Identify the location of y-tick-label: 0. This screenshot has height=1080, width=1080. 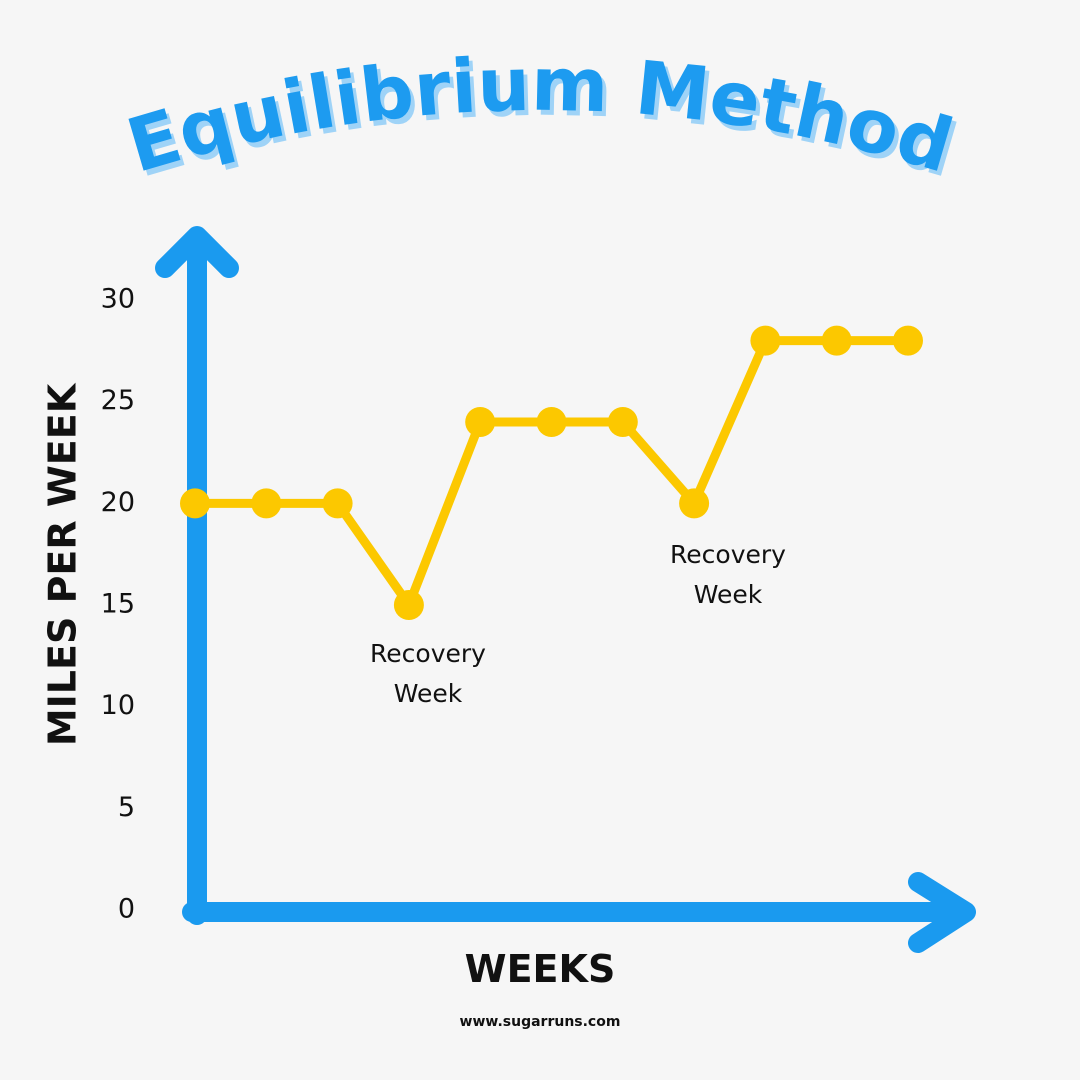
(126, 909).